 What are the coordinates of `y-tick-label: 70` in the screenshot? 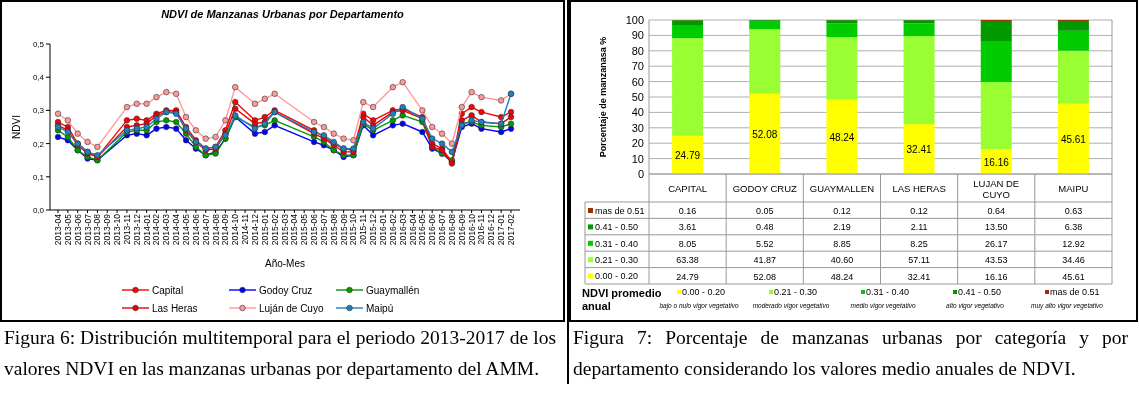 It's located at (637, 66).